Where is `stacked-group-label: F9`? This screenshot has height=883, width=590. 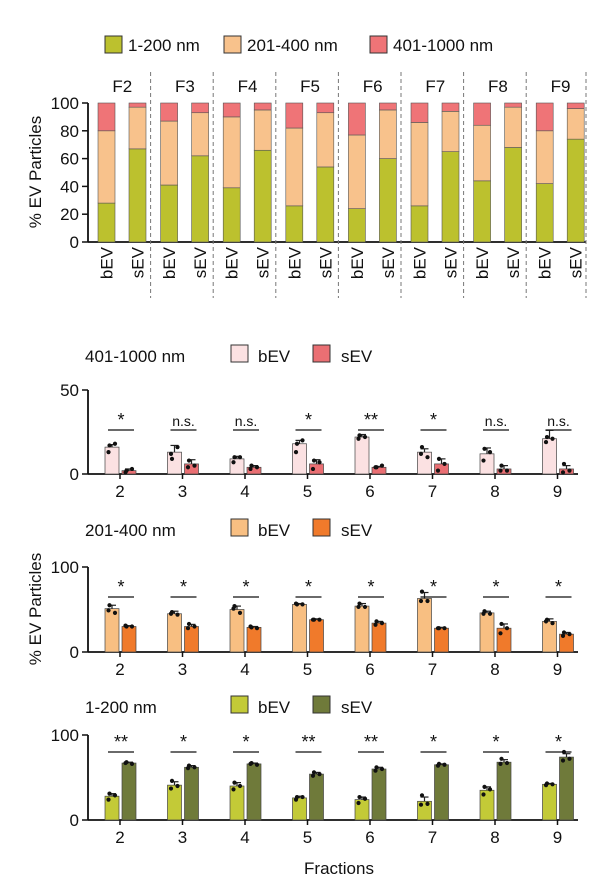 stacked-group-label: F9 is located at coordinates (561, 86).